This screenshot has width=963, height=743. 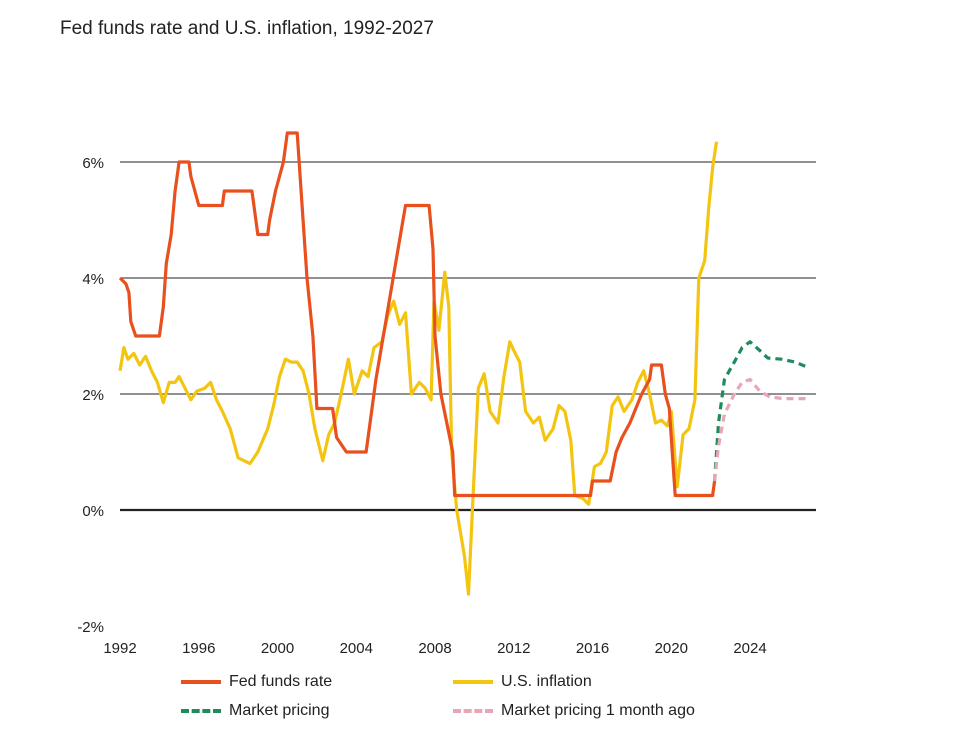 I want to click on x-tick-label-1992: 1992, so click(x=119, y=648).